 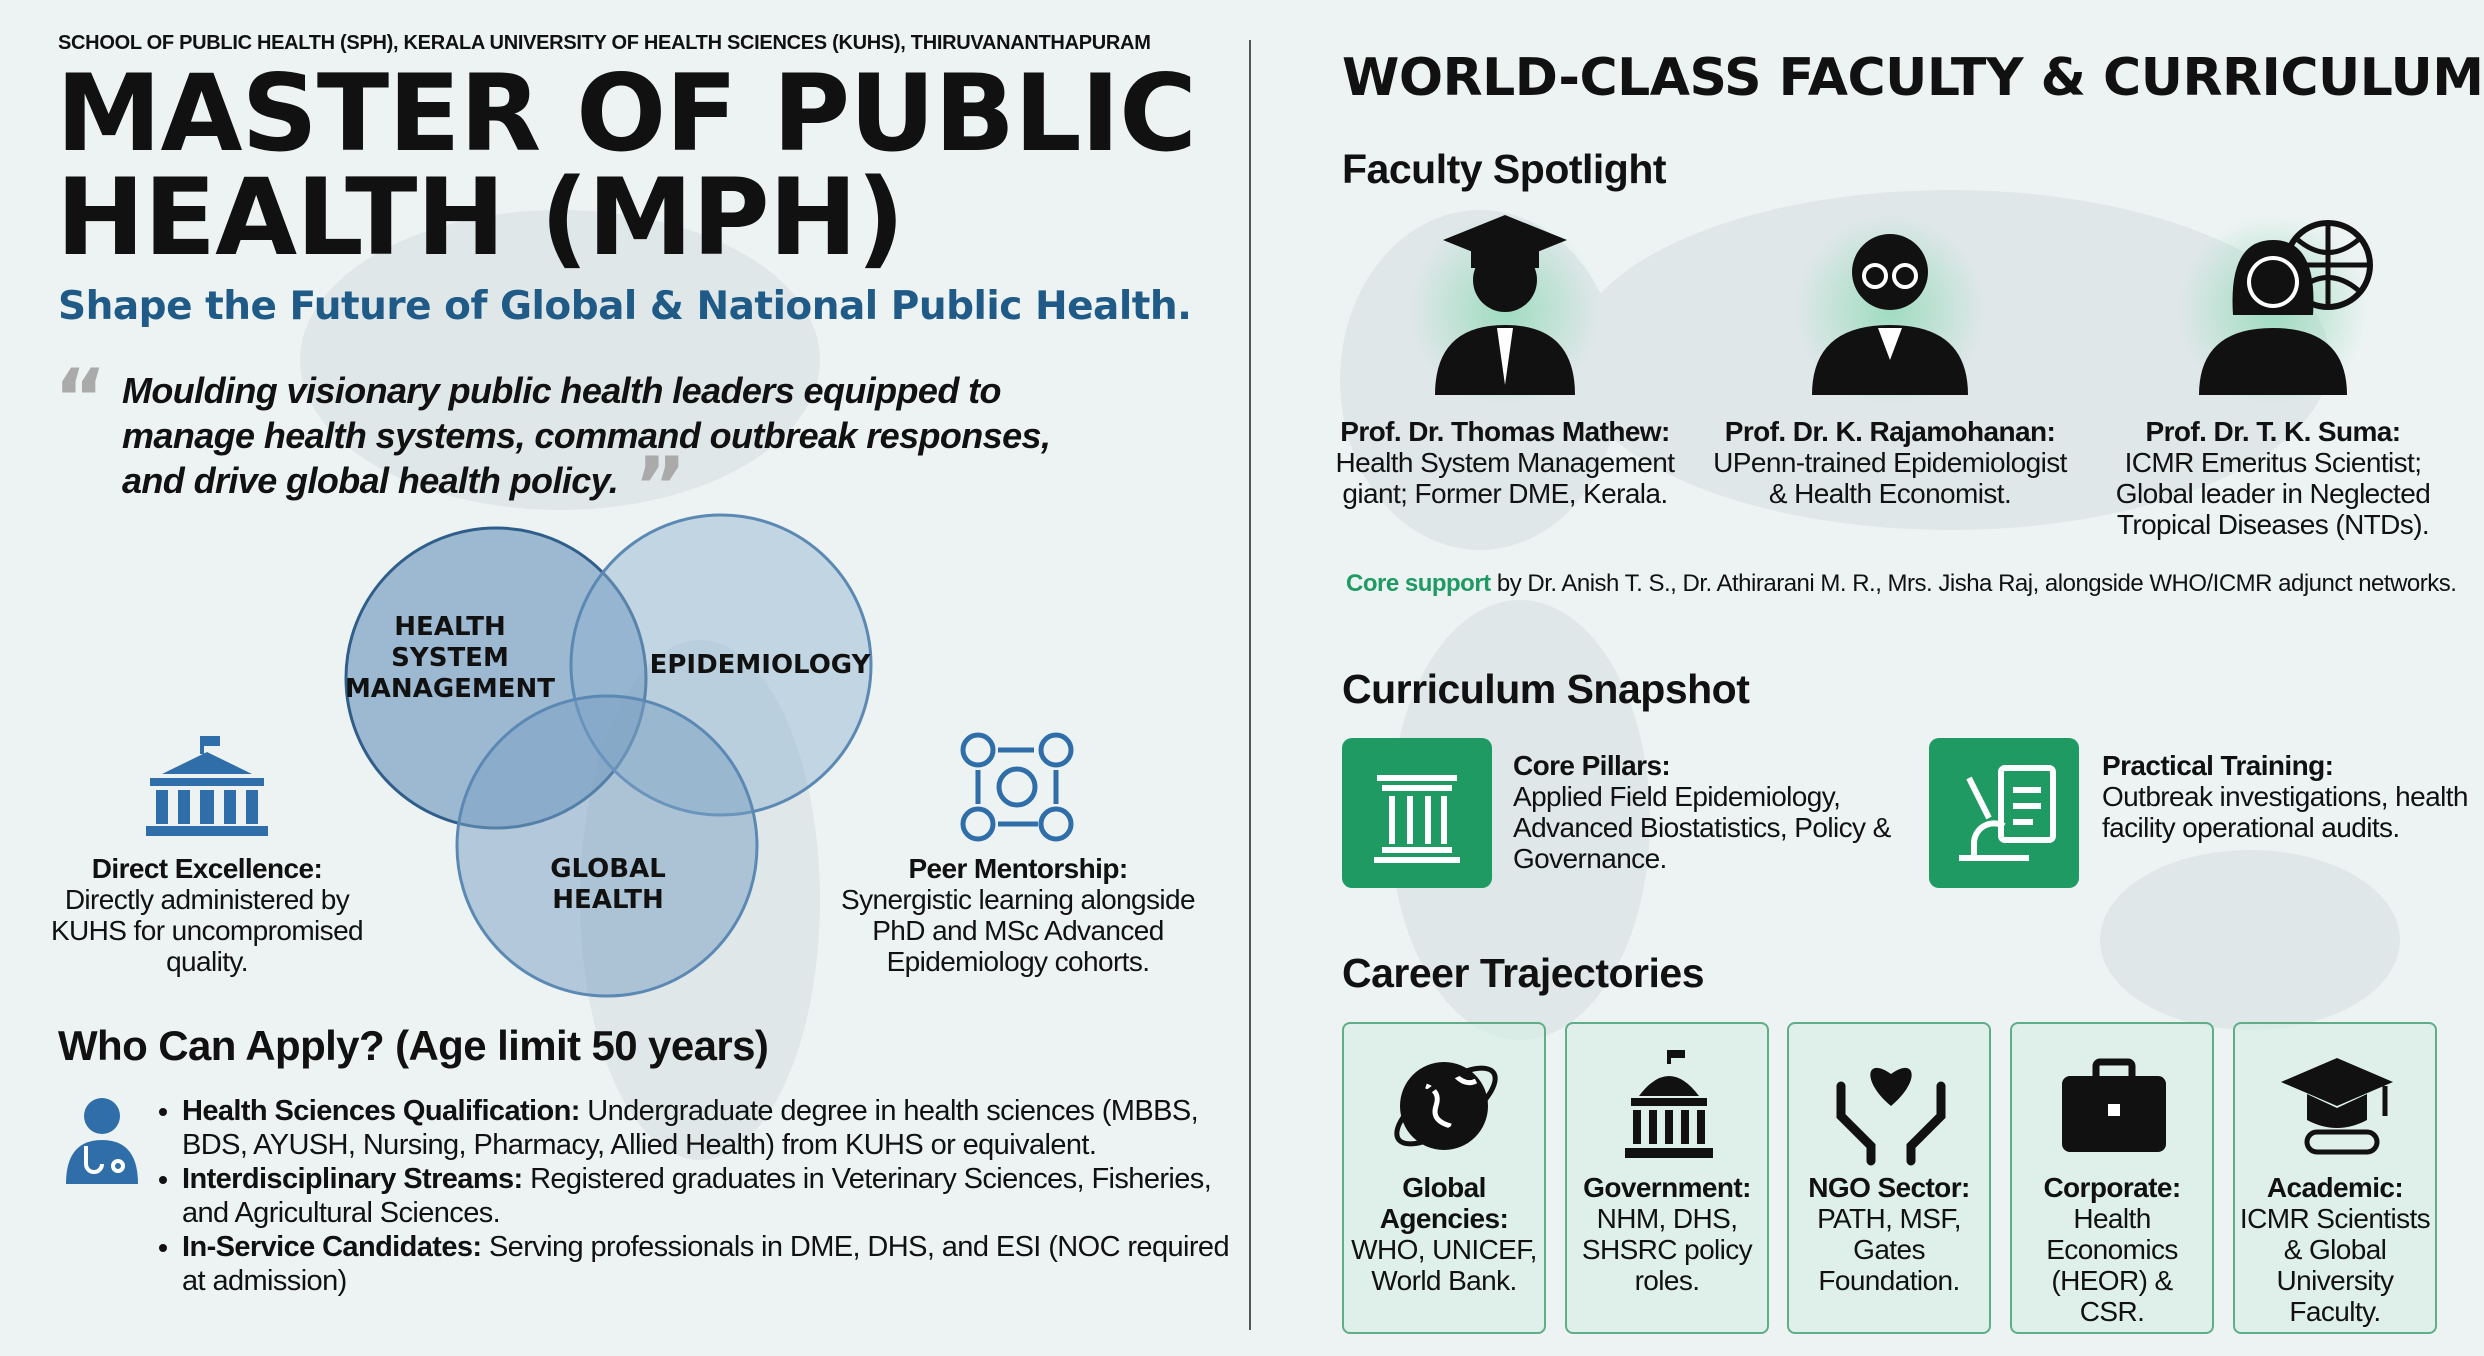 What do you see at coordinates (1891, 310) in the screenshot?
I see `faculty-icons` at bounding box center [1891, 310].